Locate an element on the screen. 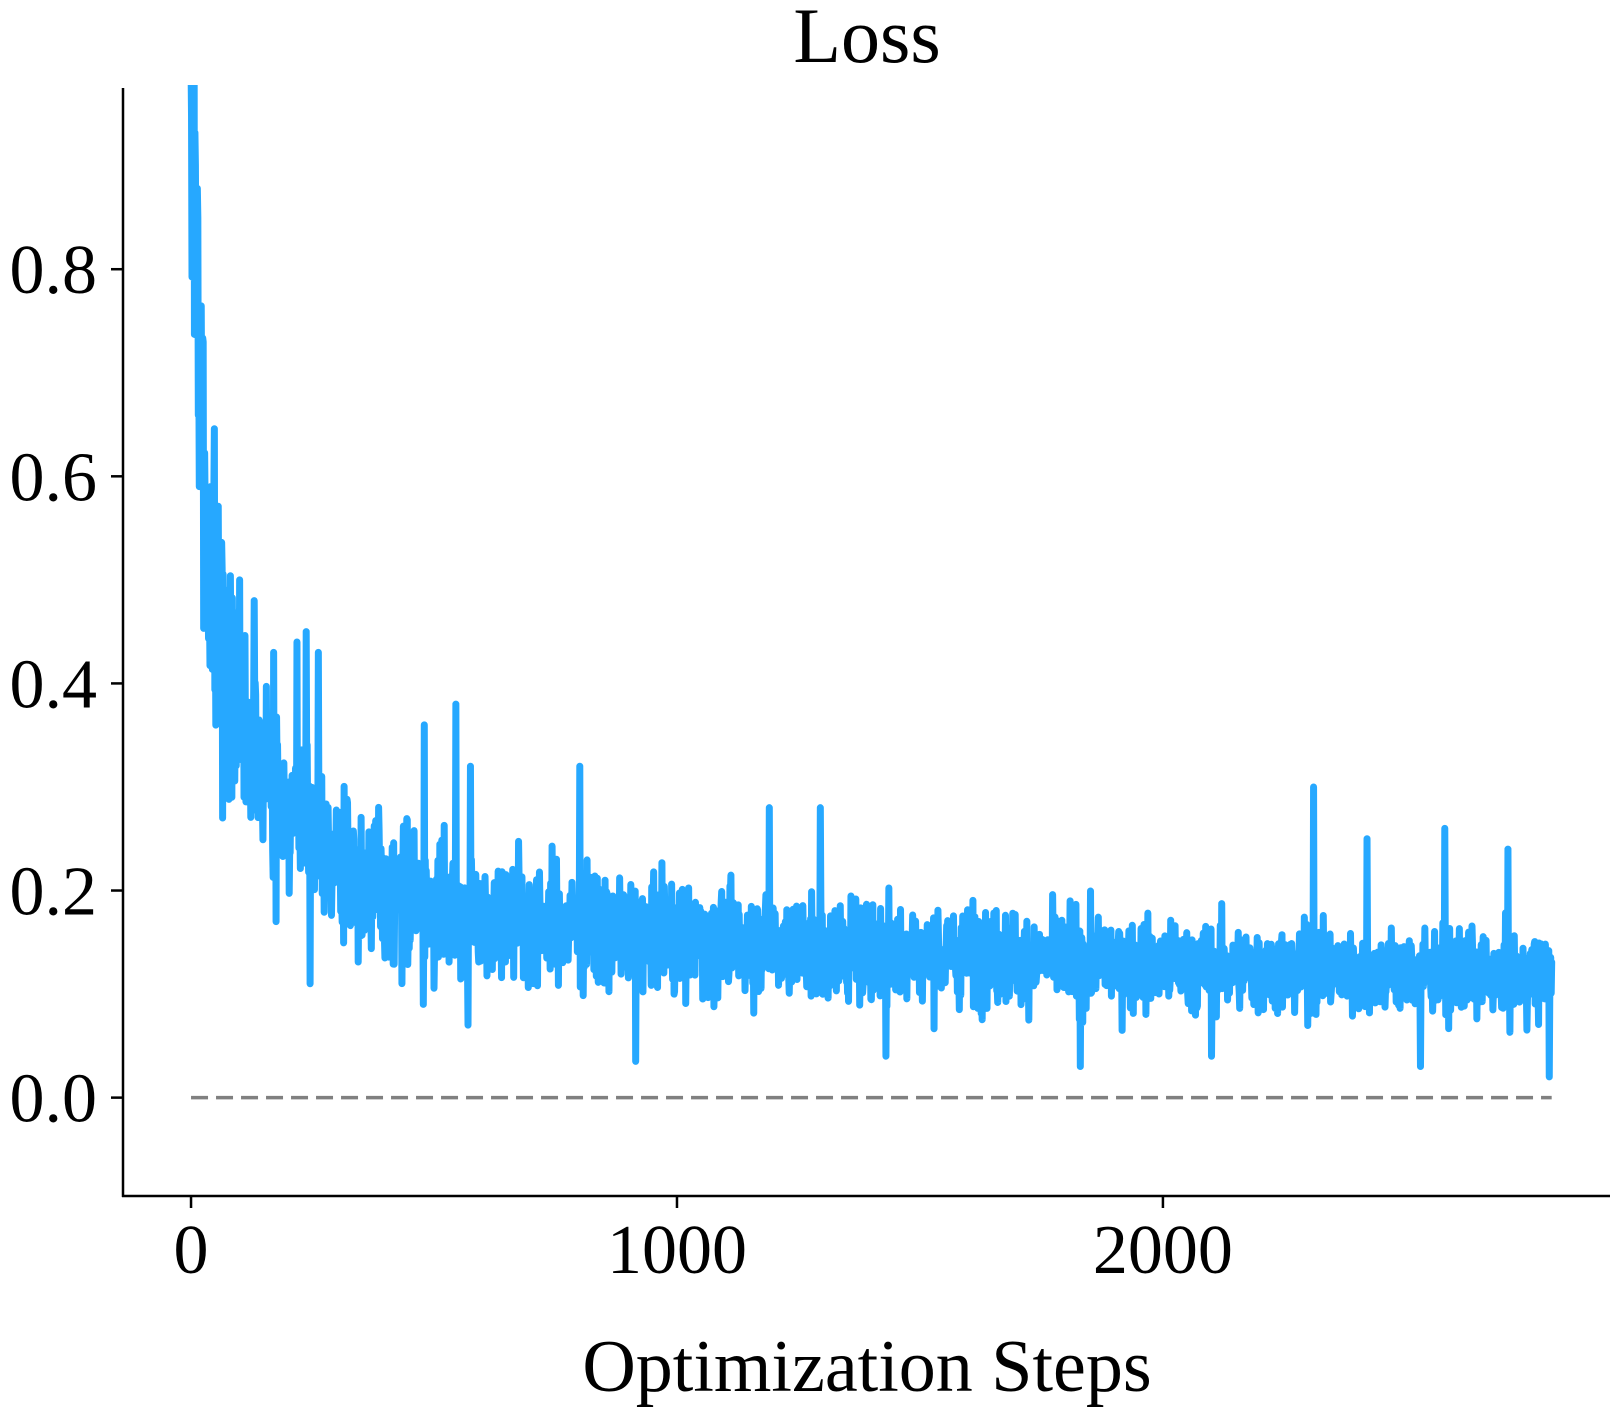 Image resolution: width=1610 pixels, height=1413 pixels. y-axis-ticks: 0.0 0.2 0.4 0.6 0.8 is located at coordinates (66, 685).